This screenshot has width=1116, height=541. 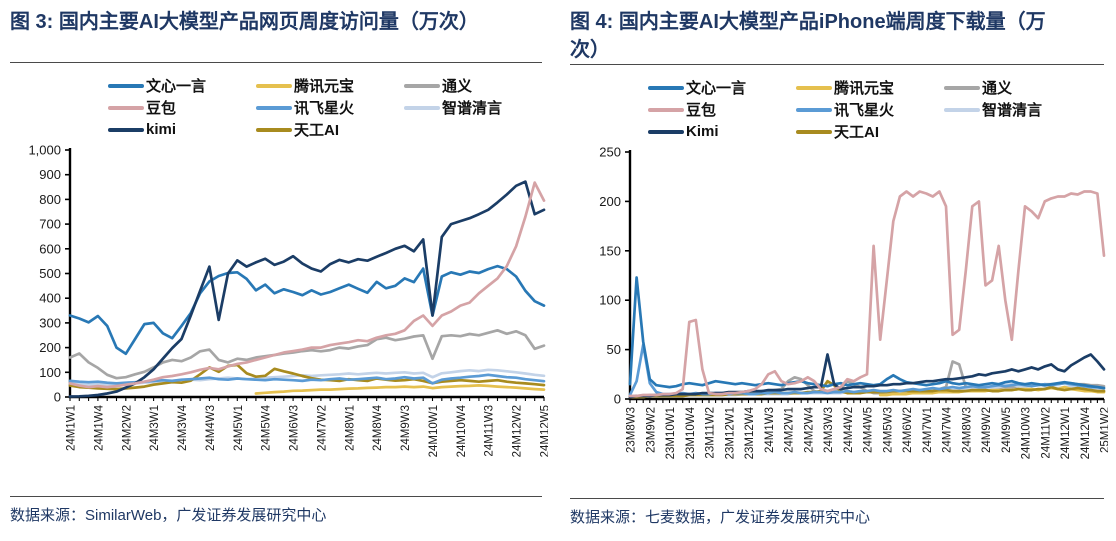 What do you see at coordinates (671, 433) in the screenshot?
I see `x-tick-label: 23M10W1` at bounding box center [671, 433].